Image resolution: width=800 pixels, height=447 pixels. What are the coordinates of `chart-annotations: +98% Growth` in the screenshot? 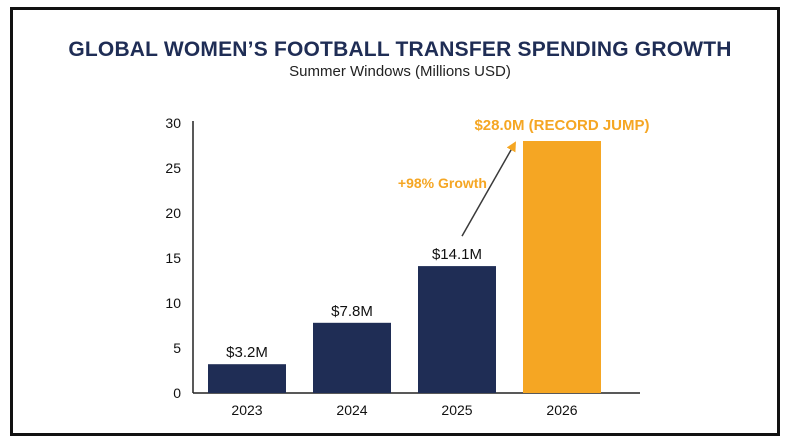 It's located at (457, 189).